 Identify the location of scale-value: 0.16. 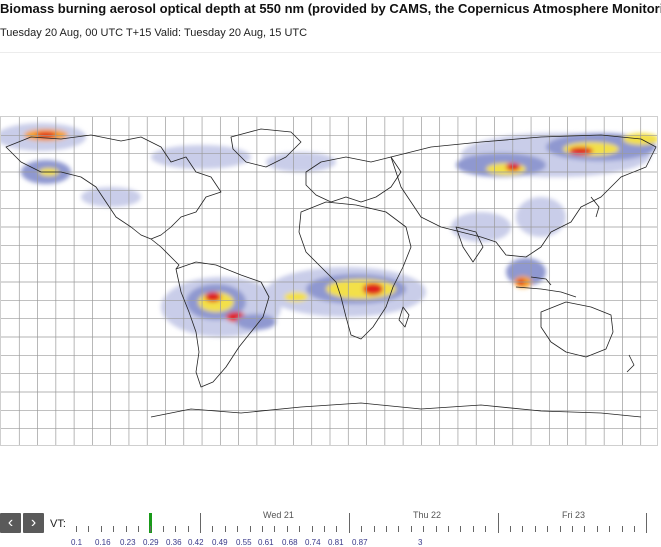
(103, 543).